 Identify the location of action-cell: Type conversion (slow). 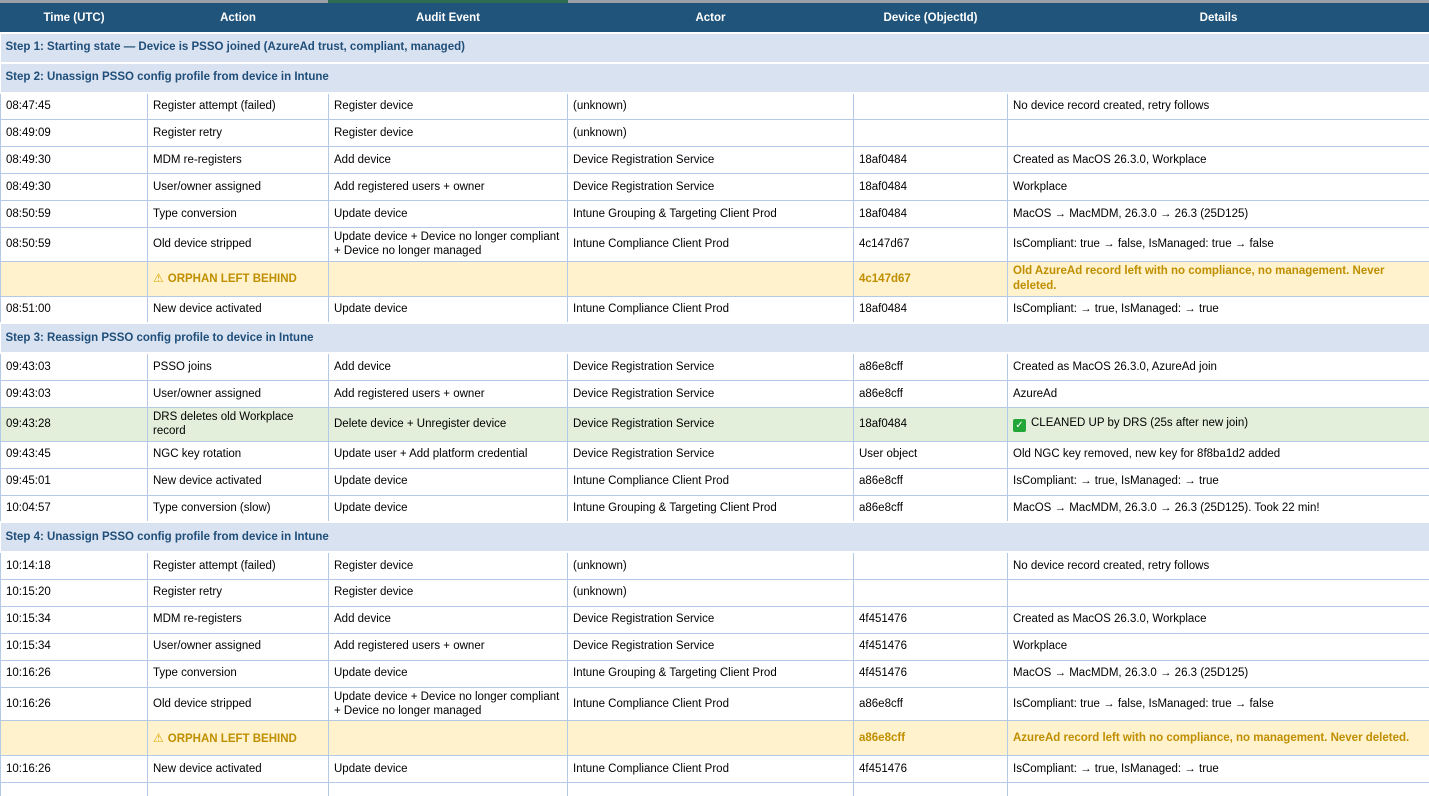
(238, 508).